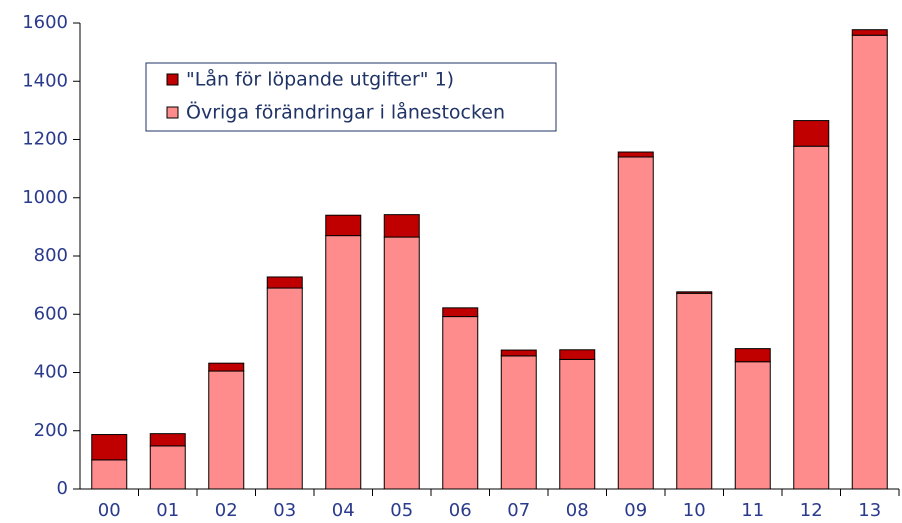 This screenshot has height=523, width=902. Describe the element at coordinates (51, 430) in the screenshot. I see `y-tick-label: 200` at that location.